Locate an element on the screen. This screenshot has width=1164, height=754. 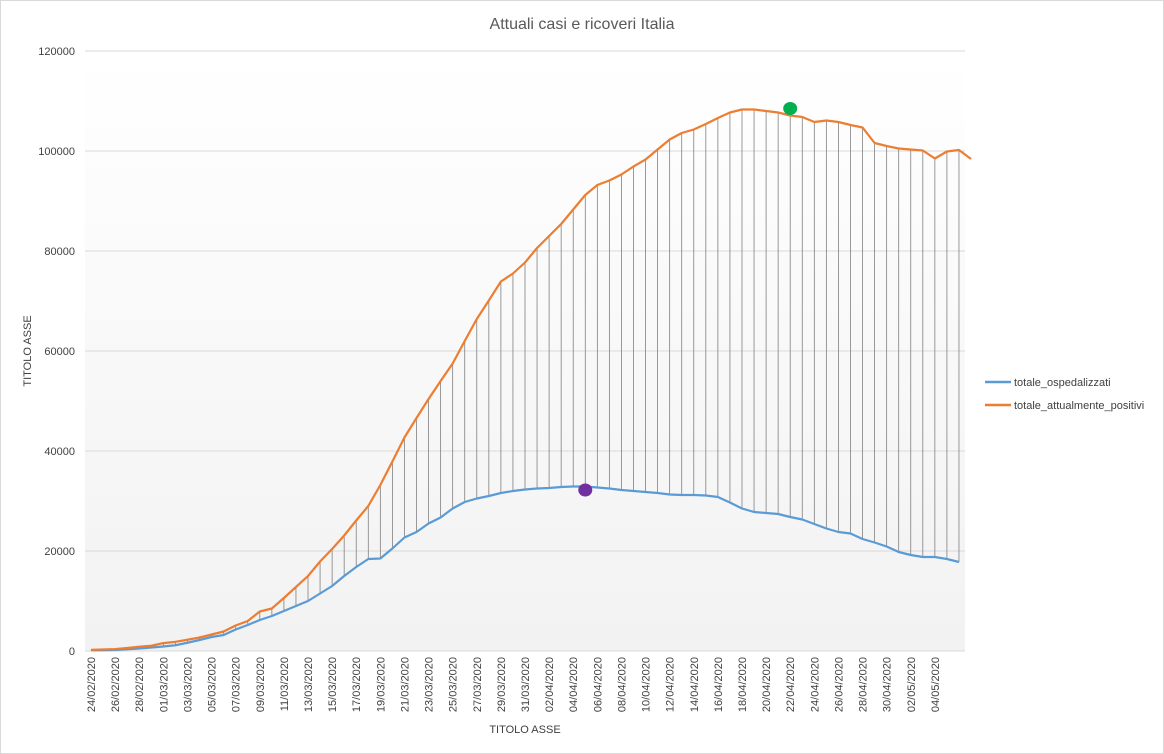
y-tick-label-20000: 20000 is located at coordinates (59, 552).